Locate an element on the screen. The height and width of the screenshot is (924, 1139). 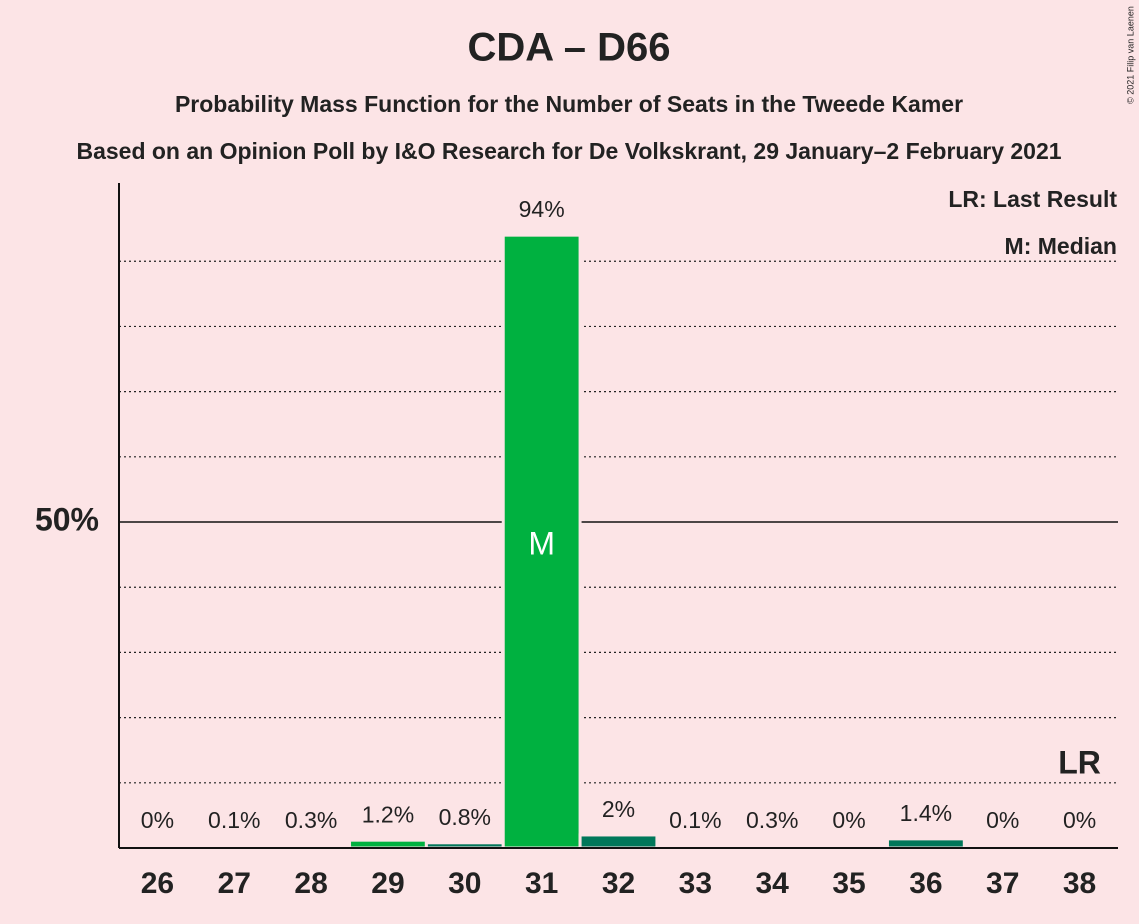
x-tick-label: 29 is located at coordinates (387, 883).